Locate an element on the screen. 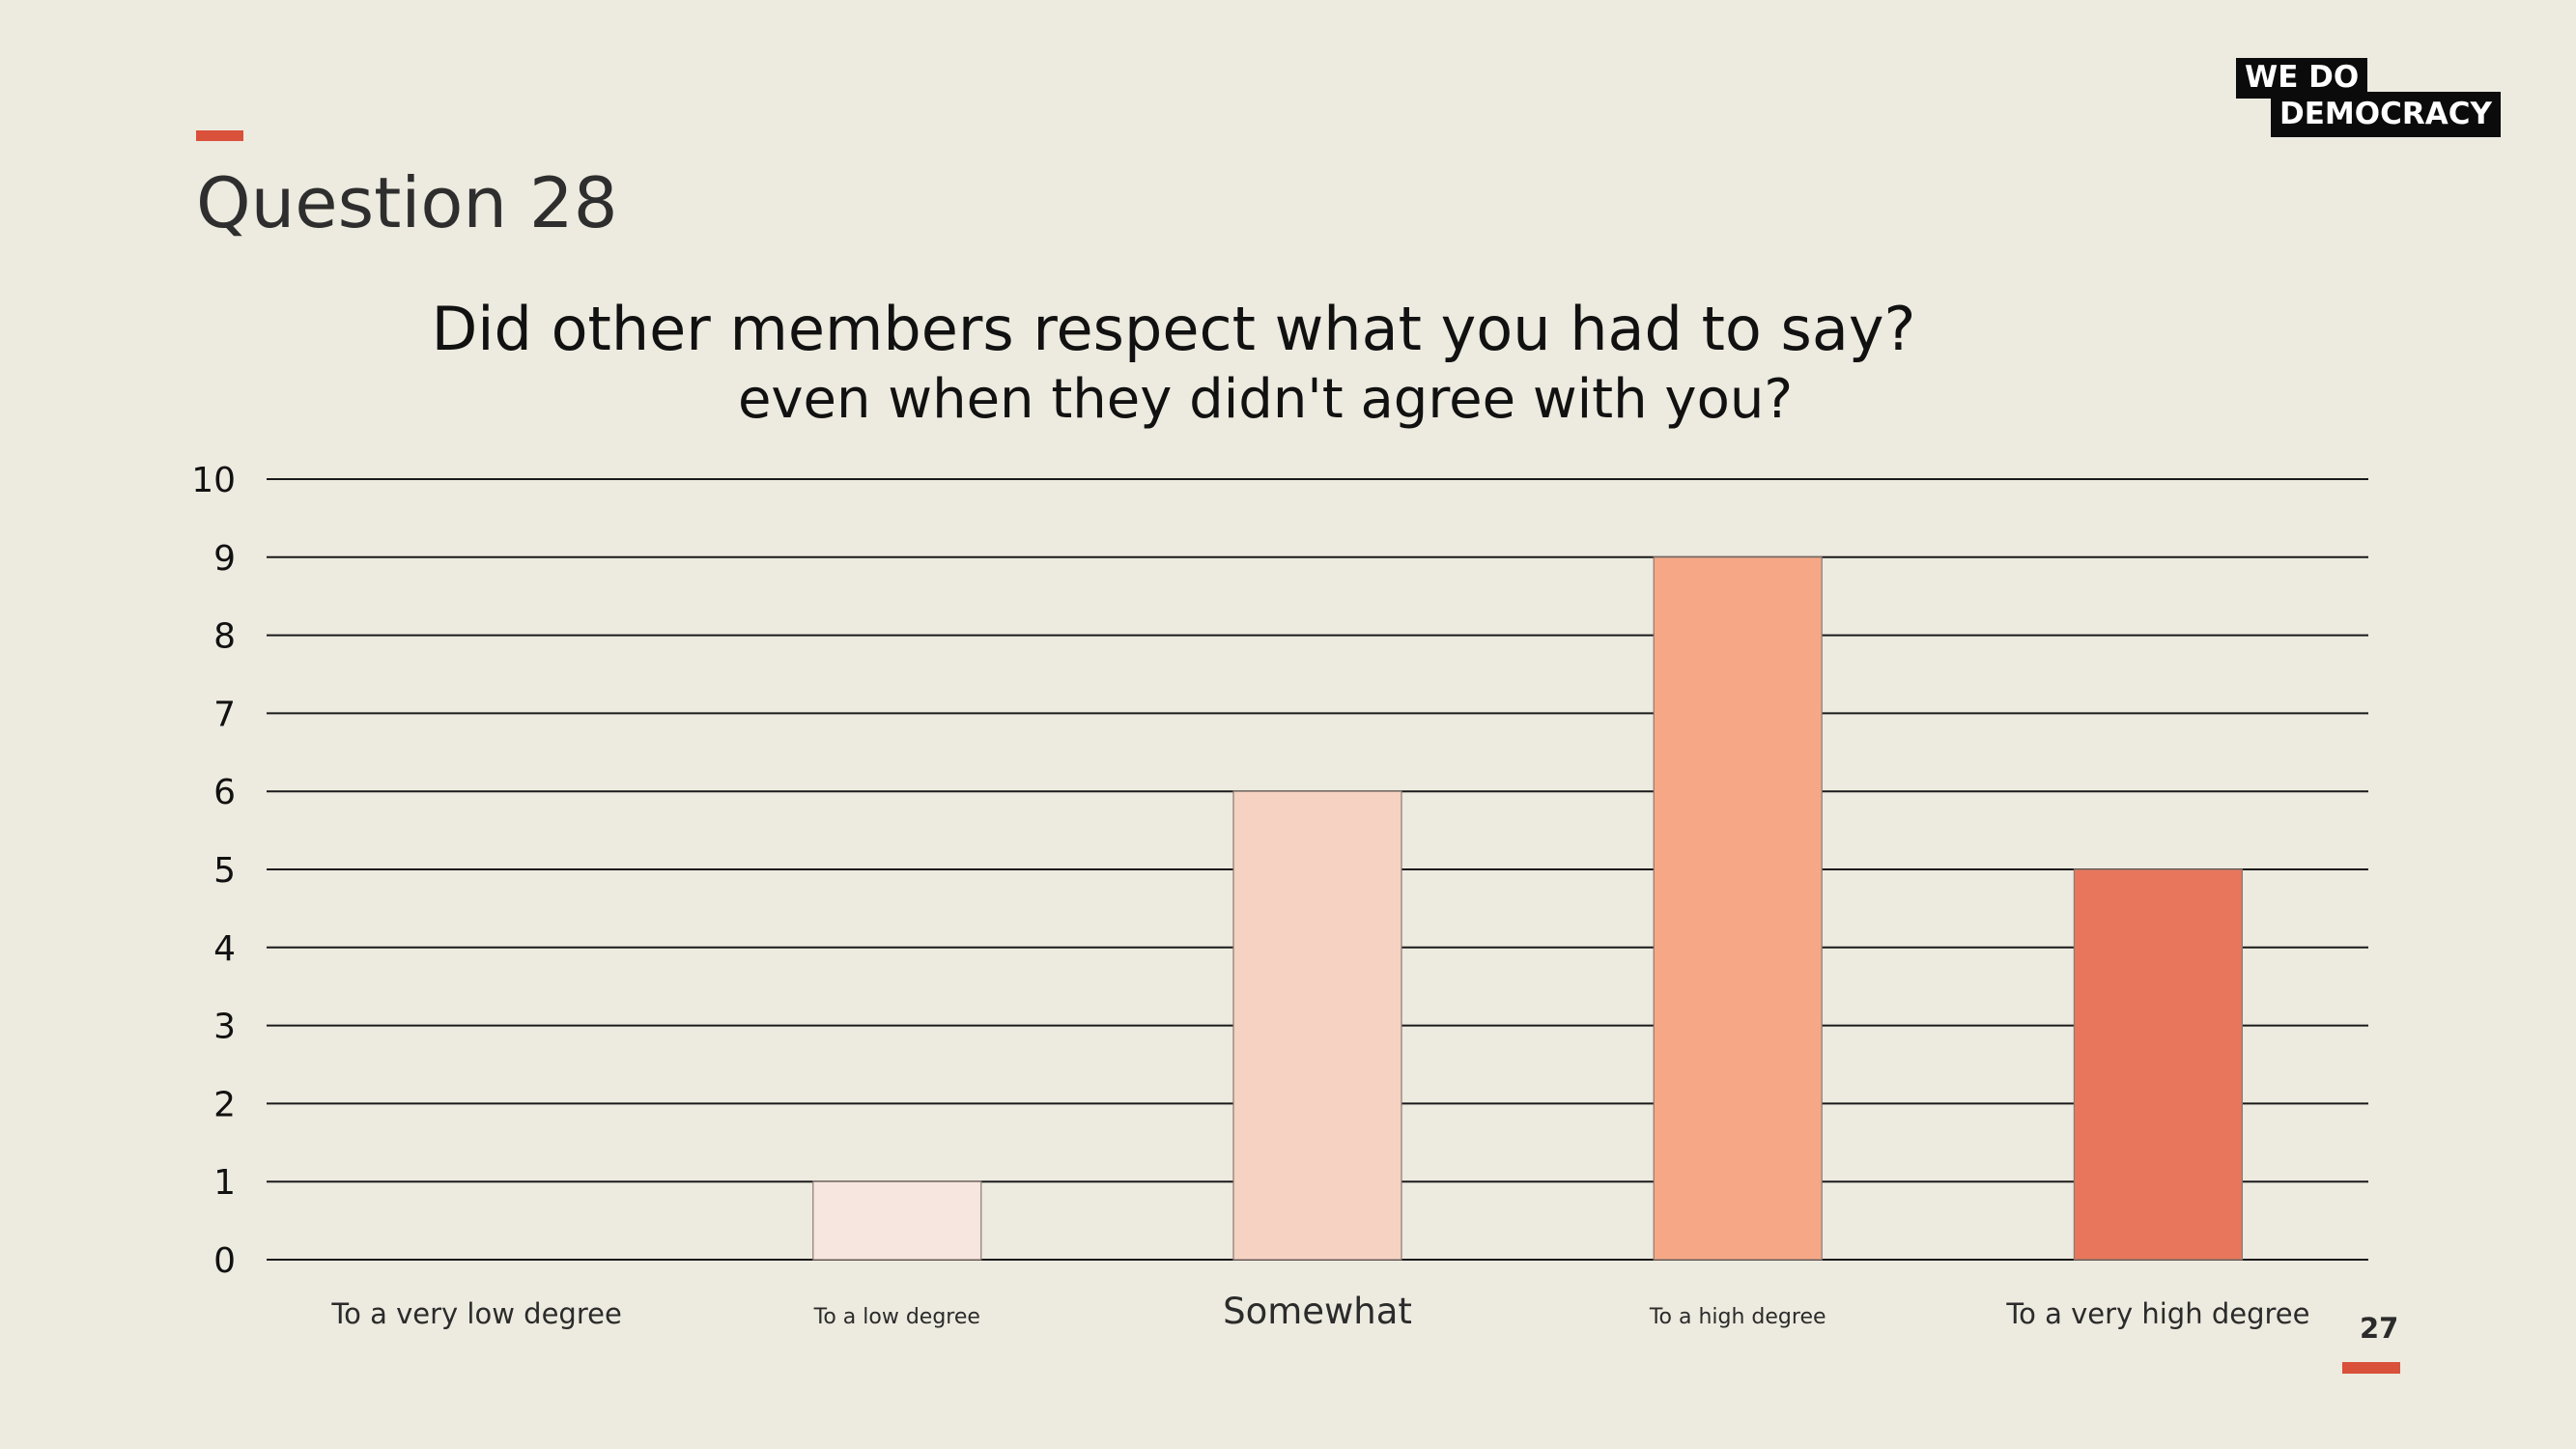  y-tick-label: 7 is located at coordinates (224, 714).